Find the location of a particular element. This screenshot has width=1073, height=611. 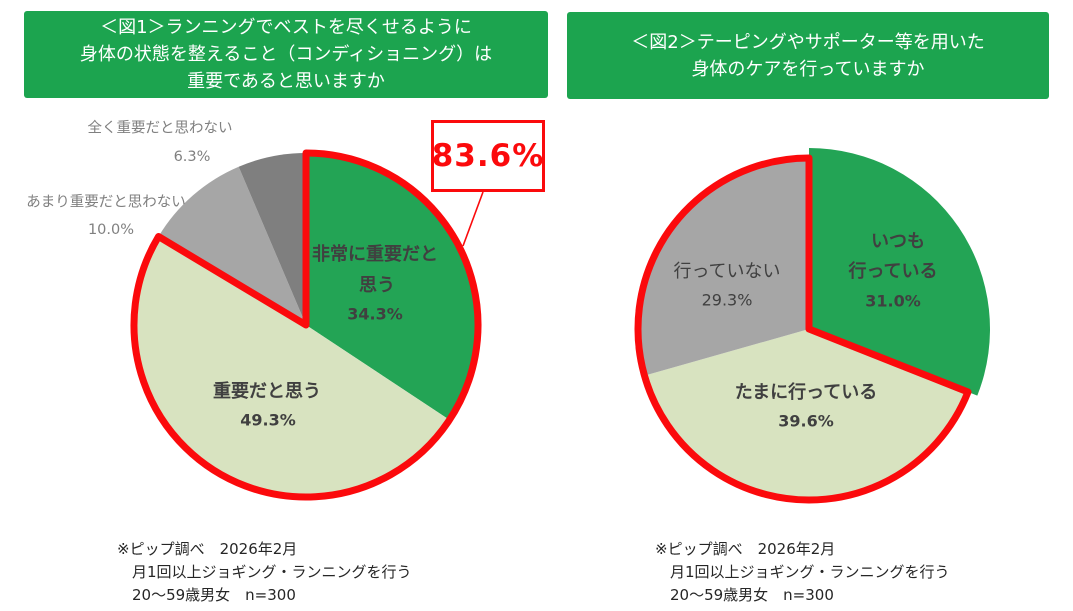

pie2-value-sometimes: 39.6% is located at coordinates (806, 421).